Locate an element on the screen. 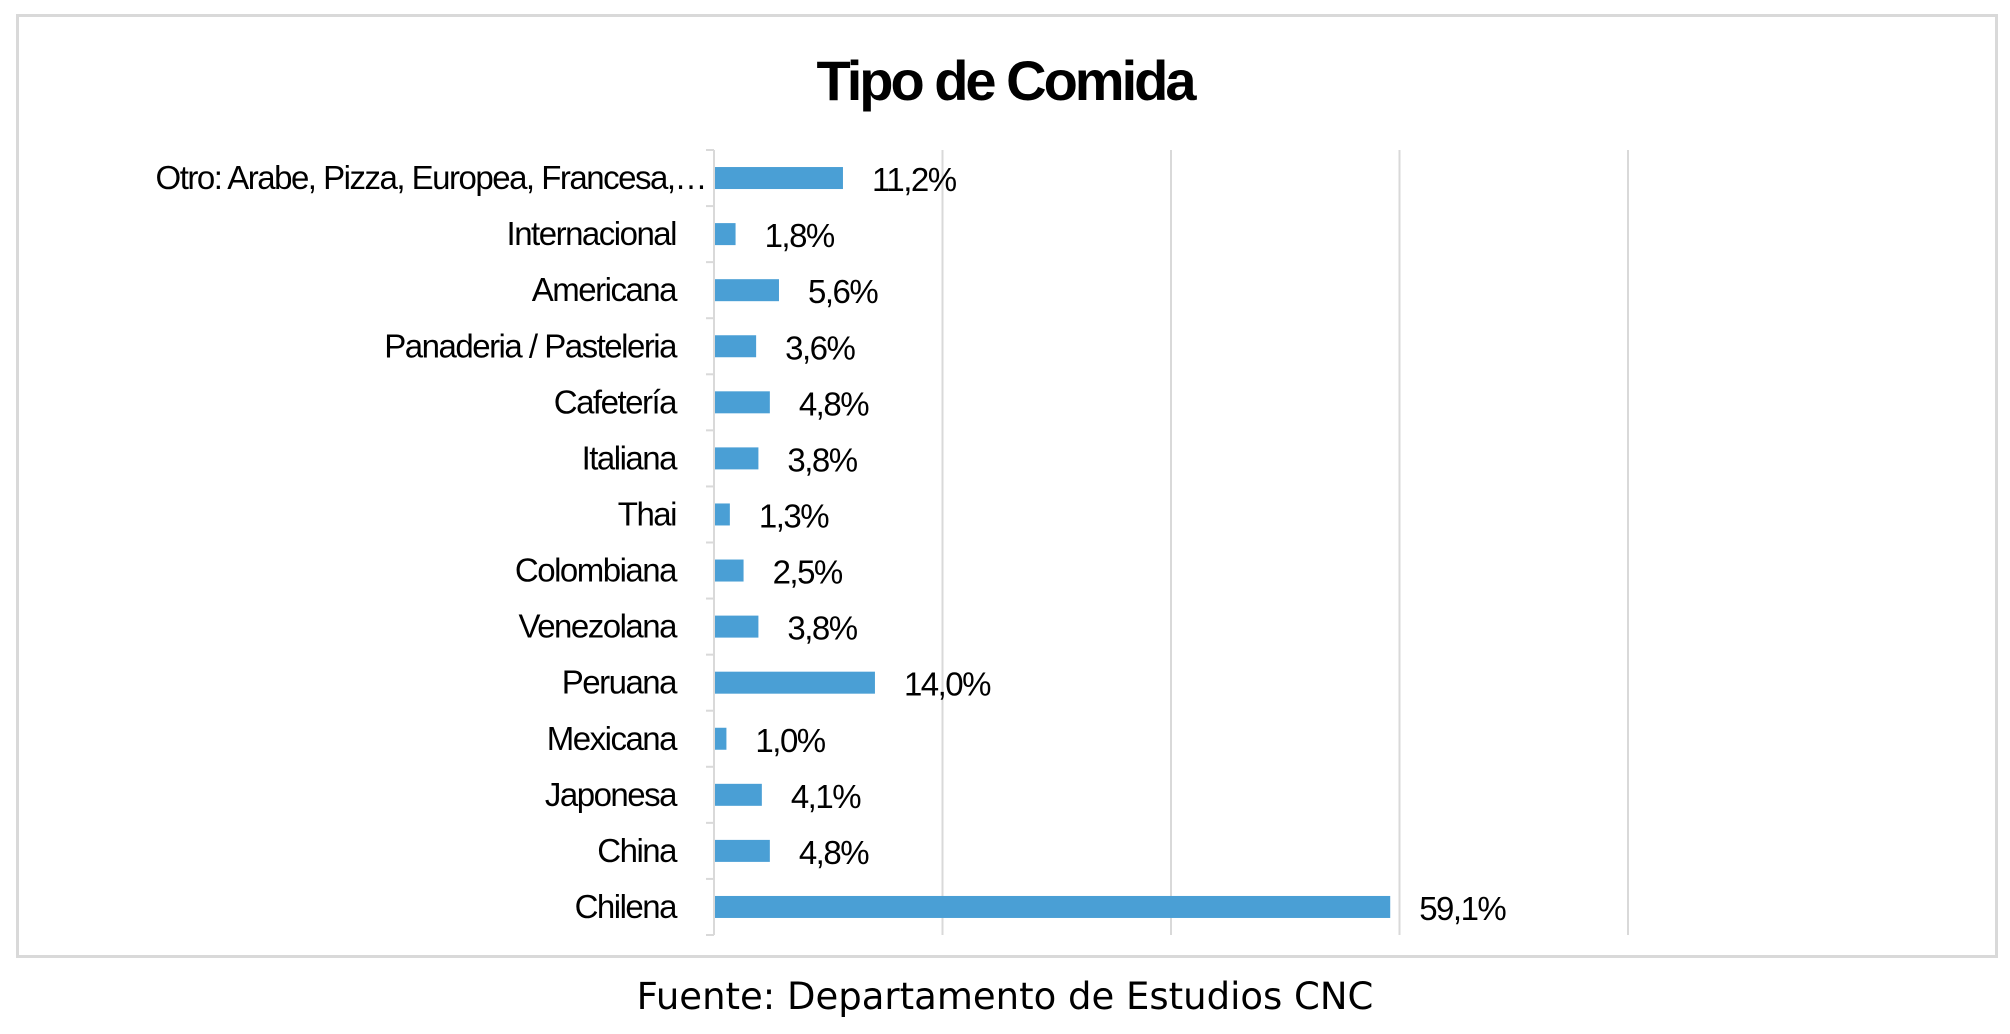 The height and width of the screenshot is (1034, 2010). category-label: Thai is located at coordinates (647, 513).